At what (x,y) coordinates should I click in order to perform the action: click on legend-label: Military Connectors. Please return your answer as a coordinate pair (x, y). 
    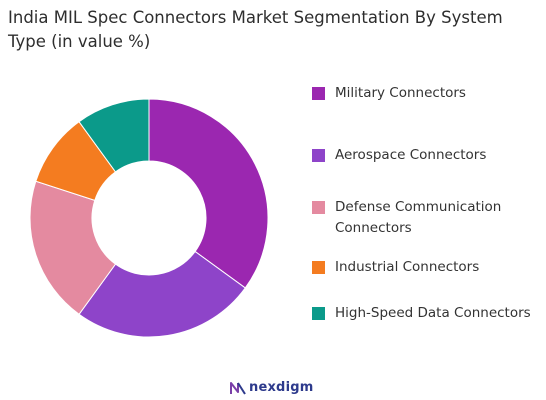
    Looking at the image, I should click on (400, 93).